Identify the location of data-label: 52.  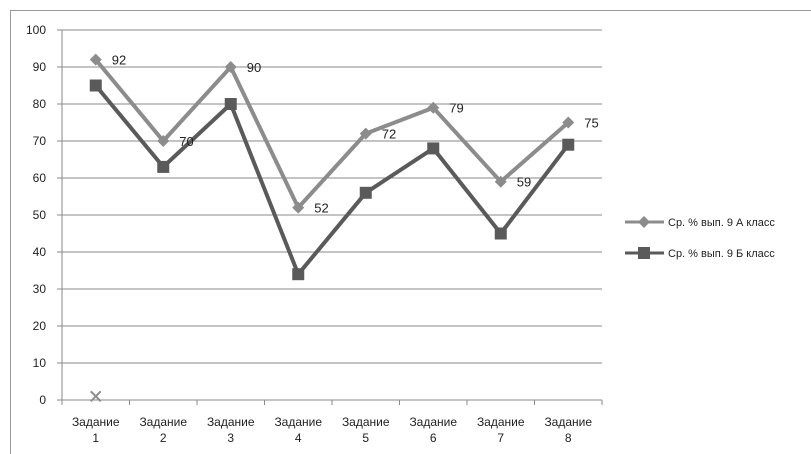
(321, 208).